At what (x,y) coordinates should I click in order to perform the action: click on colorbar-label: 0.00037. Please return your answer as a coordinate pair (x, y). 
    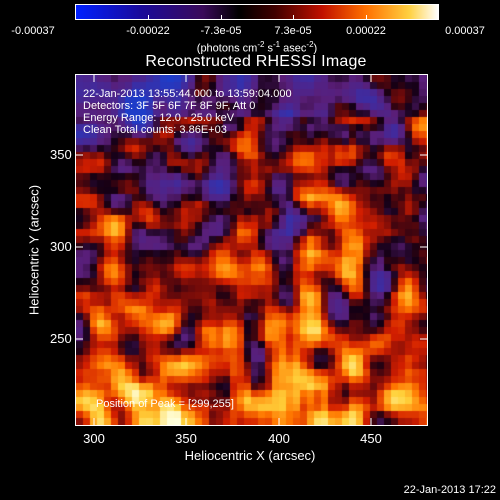
    Looking at the image, I should click on (465, 31).